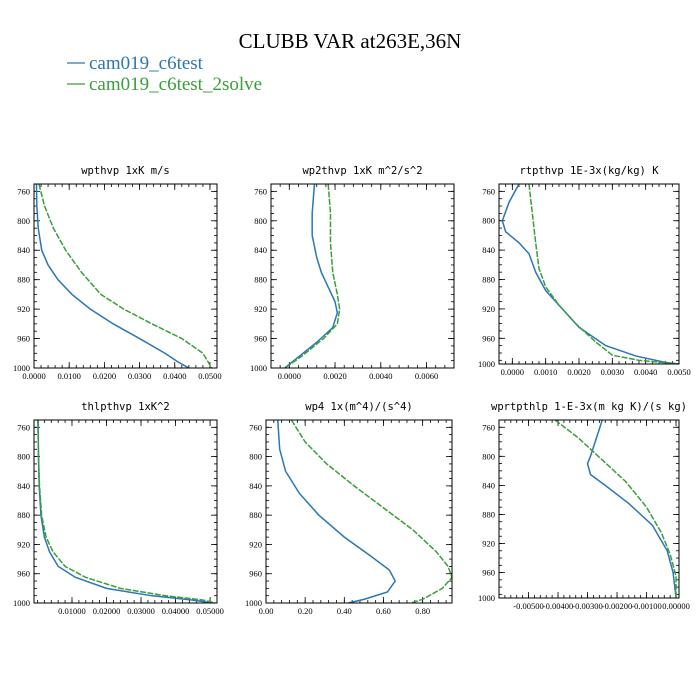 The height and width of the screenshot is (700, 700). What do you see at coordinates (646, 606) in the screenshot?
I see `x-tick-label: -0.00100` at bounding box center [646, 606].